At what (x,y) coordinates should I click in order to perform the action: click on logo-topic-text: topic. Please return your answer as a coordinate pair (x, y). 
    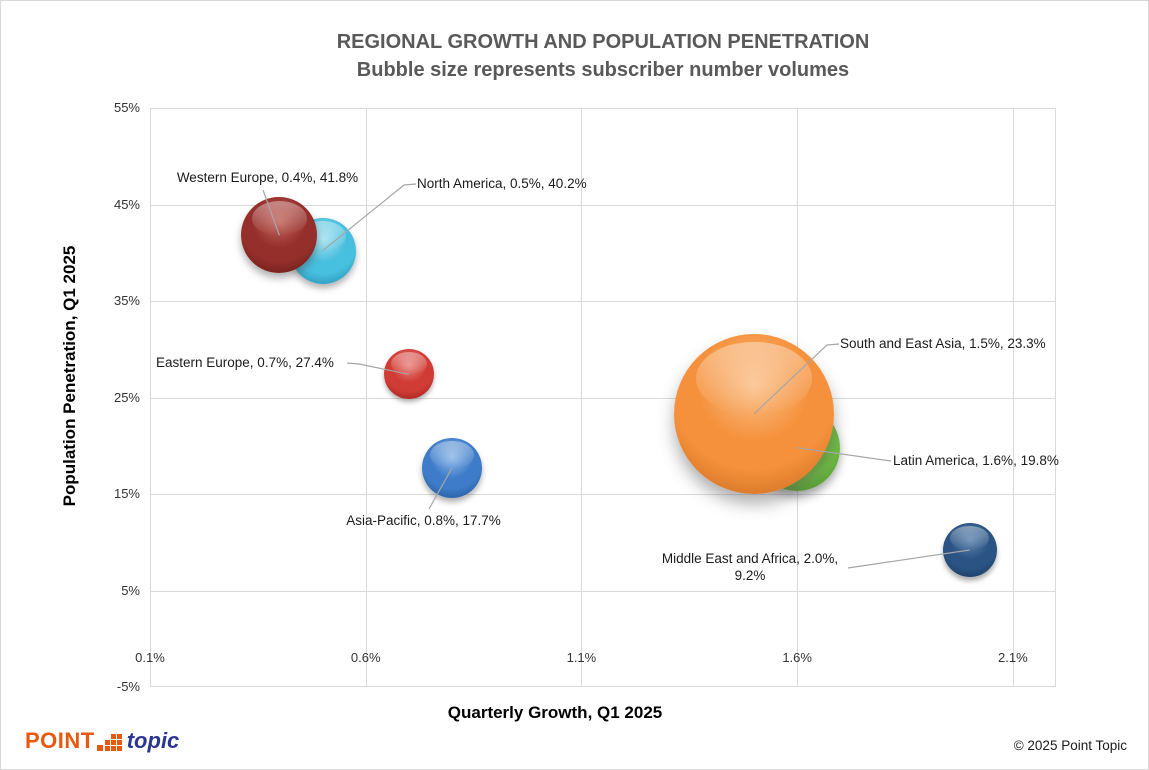
    Looking at the image, I should click on (153, 740).